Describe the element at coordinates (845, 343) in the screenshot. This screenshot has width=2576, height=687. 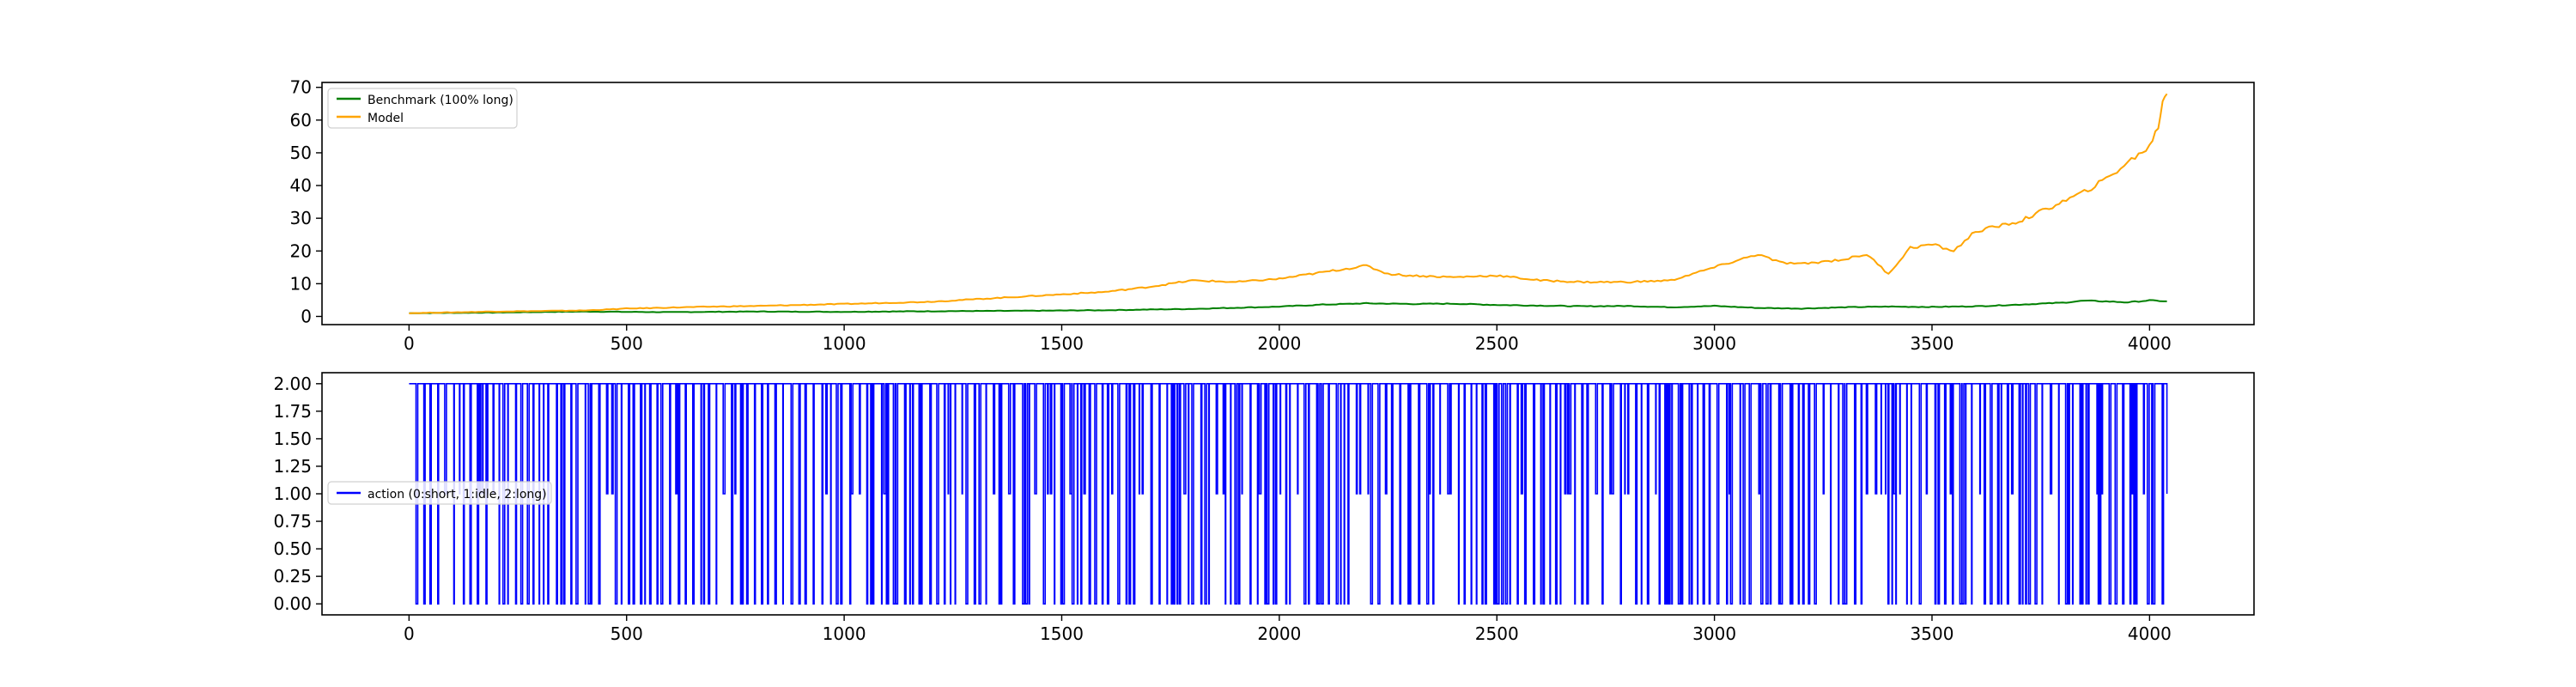
I see `top-x-tick-label: 1000` at that location.